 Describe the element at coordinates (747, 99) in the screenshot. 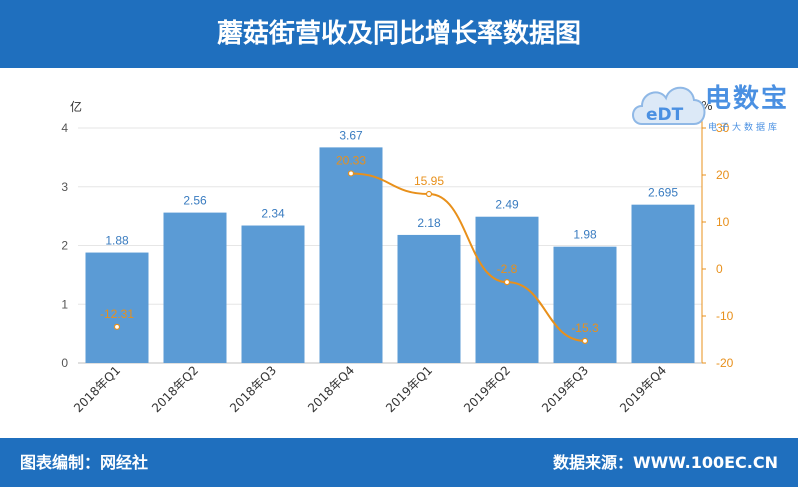

I see `logo-name: 电数宝` at that location.